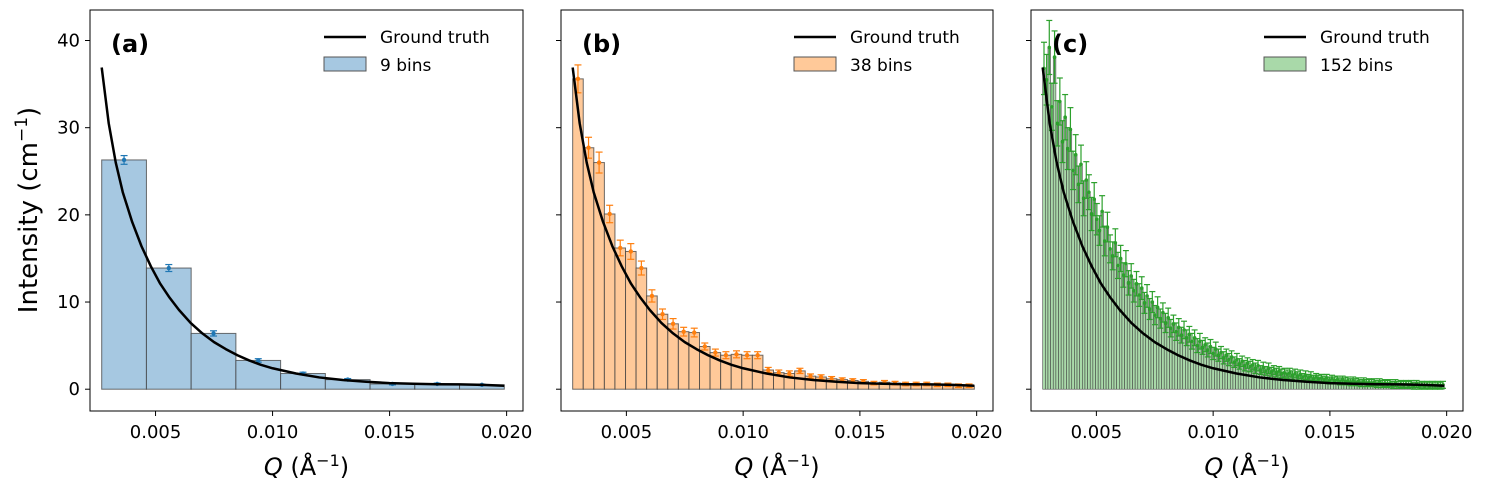  Describe the element at coordinates (776, 466) in the screenshot. I see `x-axis-label: Q (Å−1)` at that location.